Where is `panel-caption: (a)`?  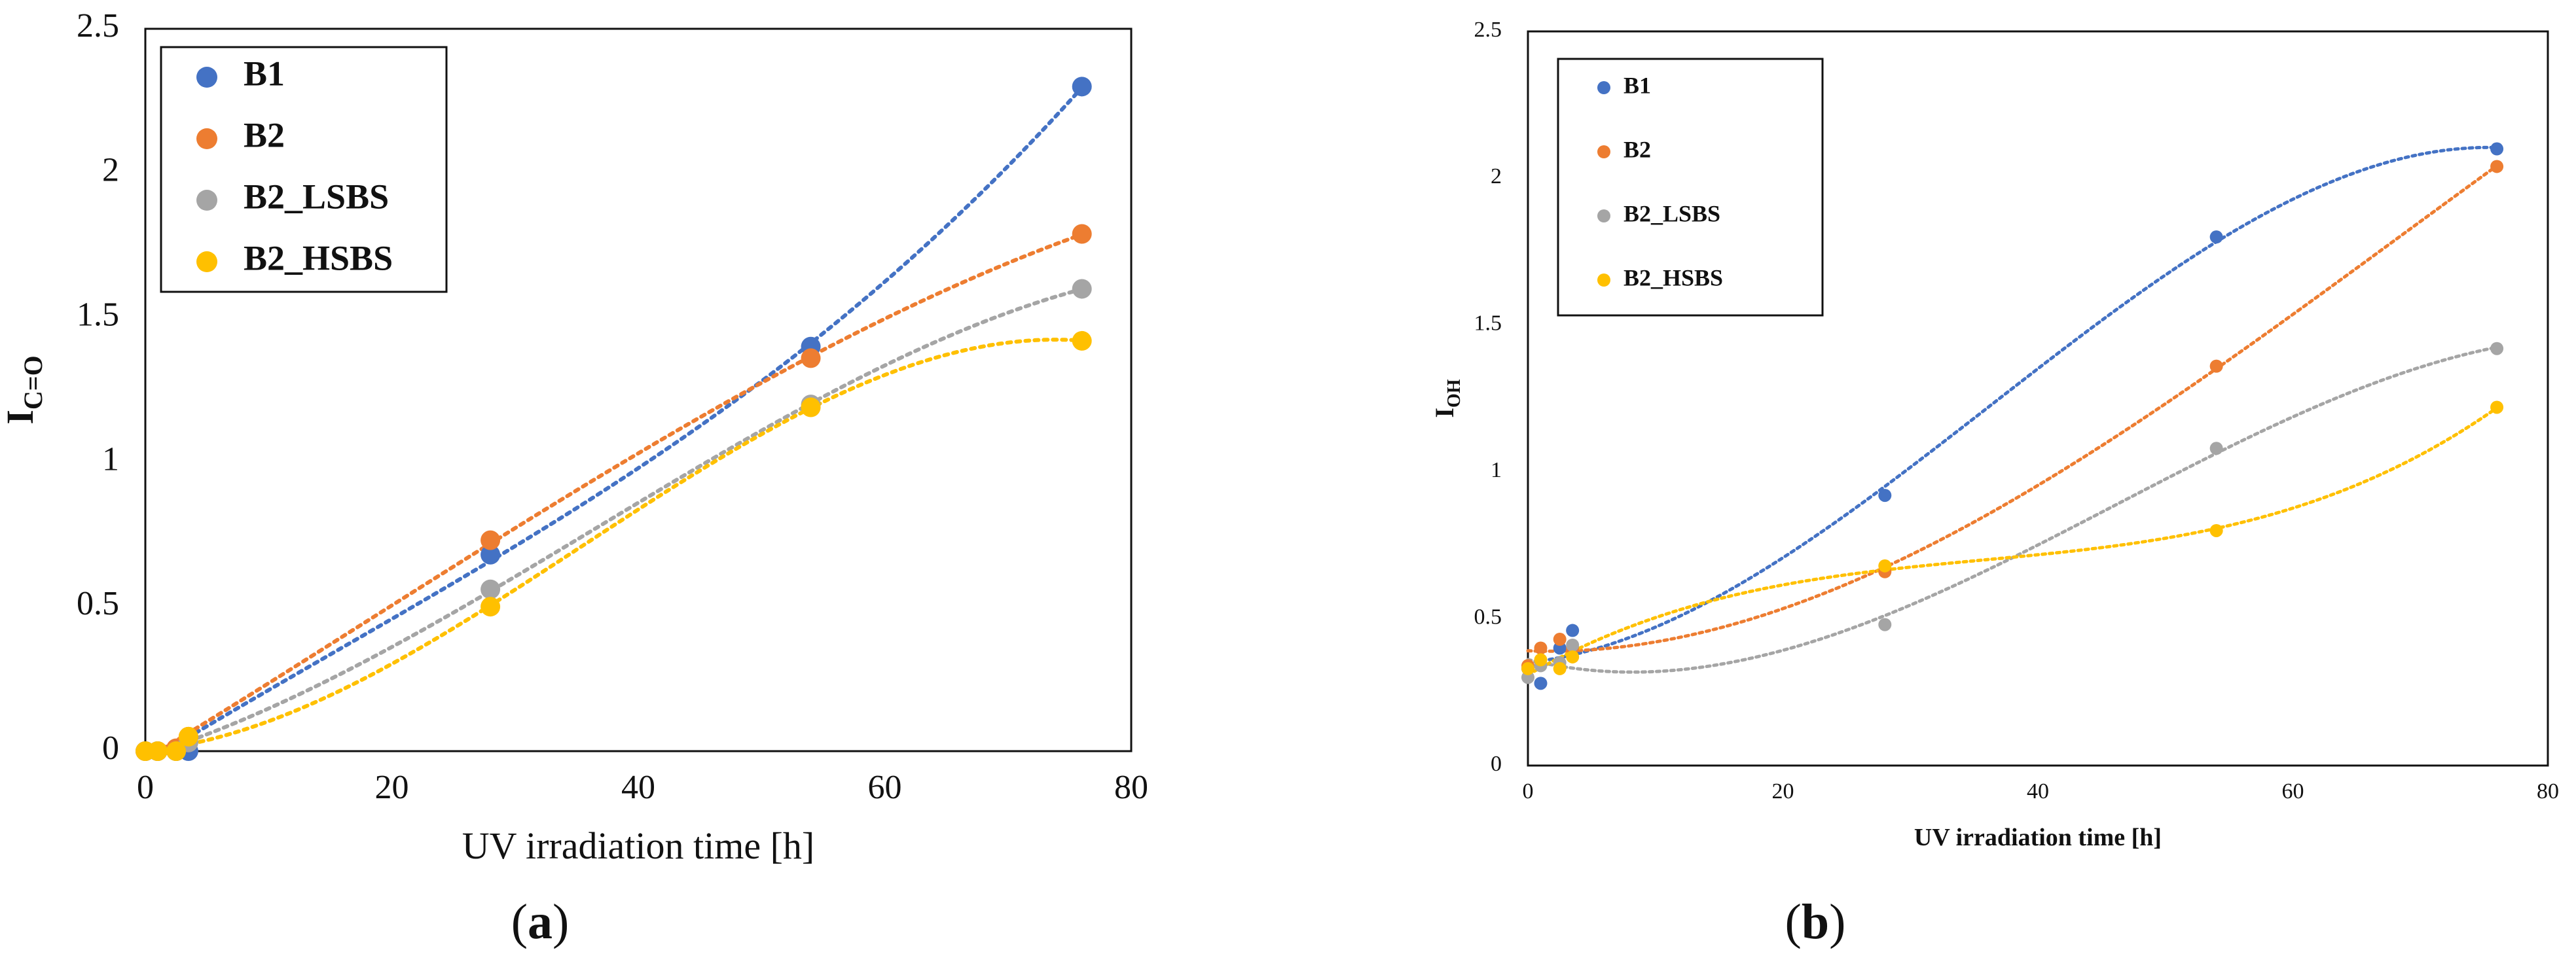 panel-caption: (a) is located at coordinates (540, 922).